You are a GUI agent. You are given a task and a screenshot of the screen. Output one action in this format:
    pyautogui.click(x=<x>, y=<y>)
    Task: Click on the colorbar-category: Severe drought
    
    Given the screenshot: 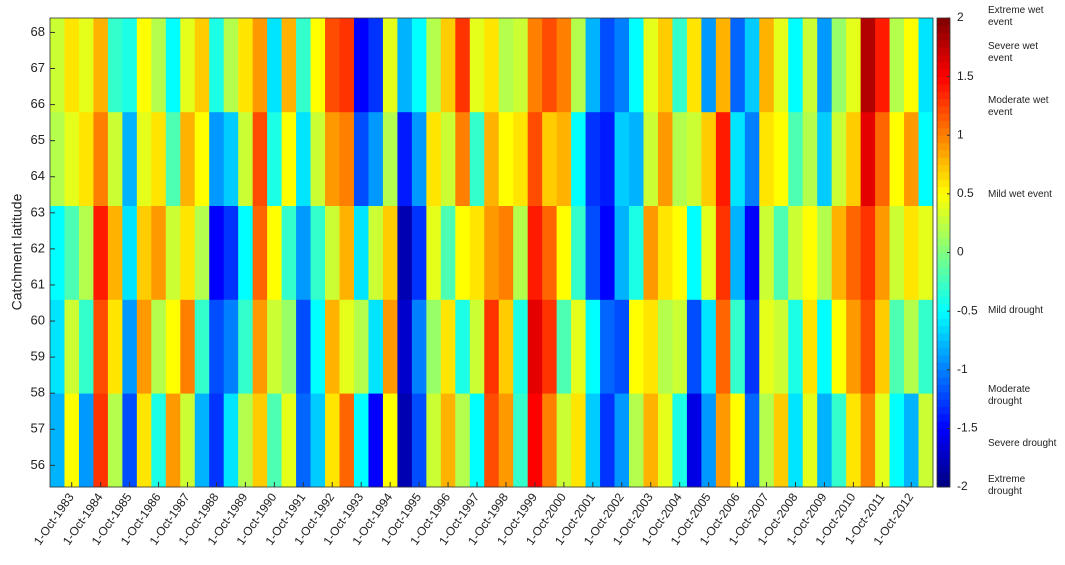 What is the action you would take?
    pyautogui.click(x=1022, y=443)
    